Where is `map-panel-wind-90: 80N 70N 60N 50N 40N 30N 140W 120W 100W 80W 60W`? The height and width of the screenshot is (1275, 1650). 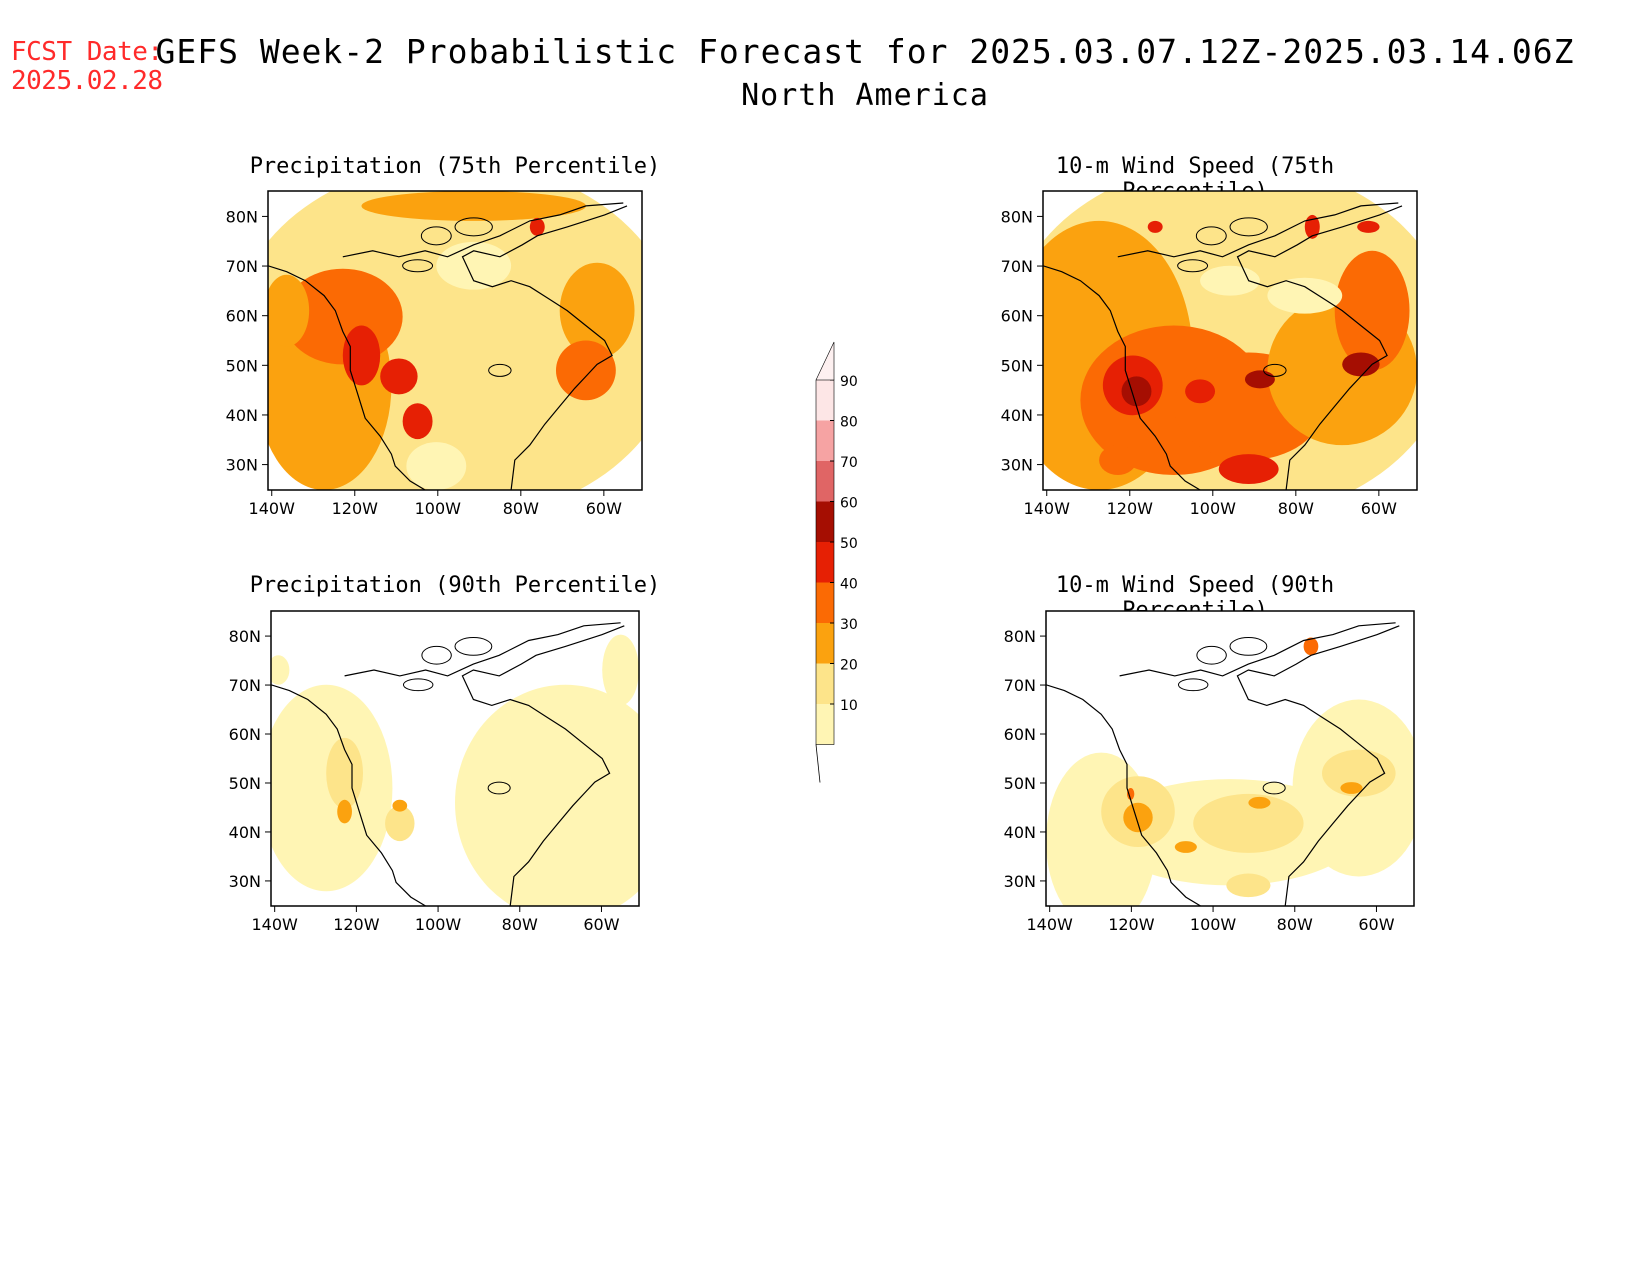
map-panel-wind-90: 80N 70N 60N 50N 40N 30N 140W 120W 100W 80W 60W is located at coordinates (1209, 772).